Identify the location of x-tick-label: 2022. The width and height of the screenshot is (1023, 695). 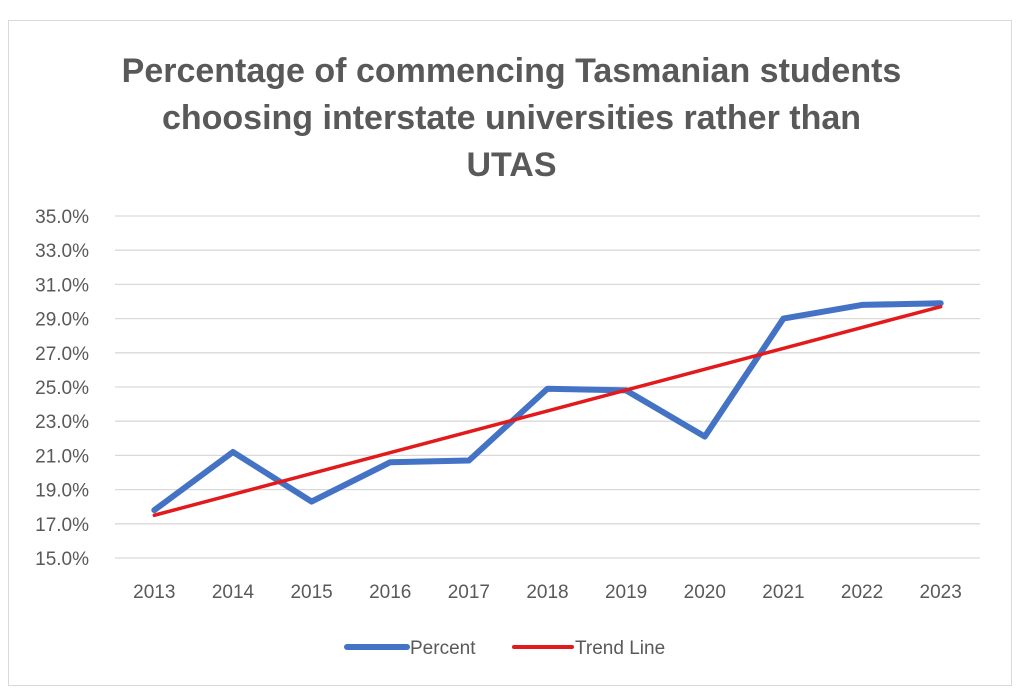
(862, 592).